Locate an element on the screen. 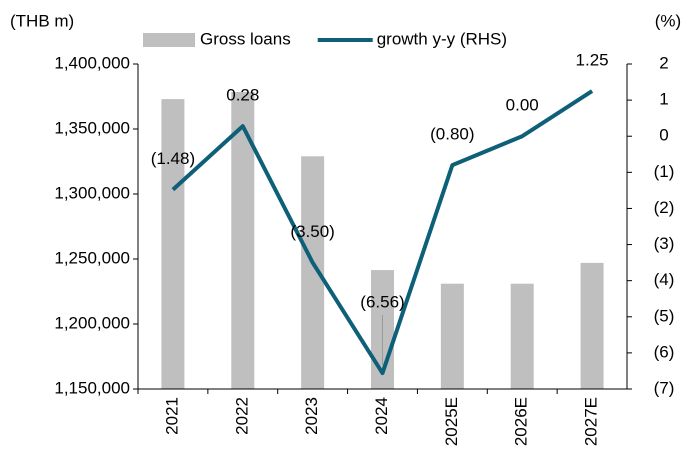 The image size is (686, 462). legend-swatch is located at coordinates (169, 40).